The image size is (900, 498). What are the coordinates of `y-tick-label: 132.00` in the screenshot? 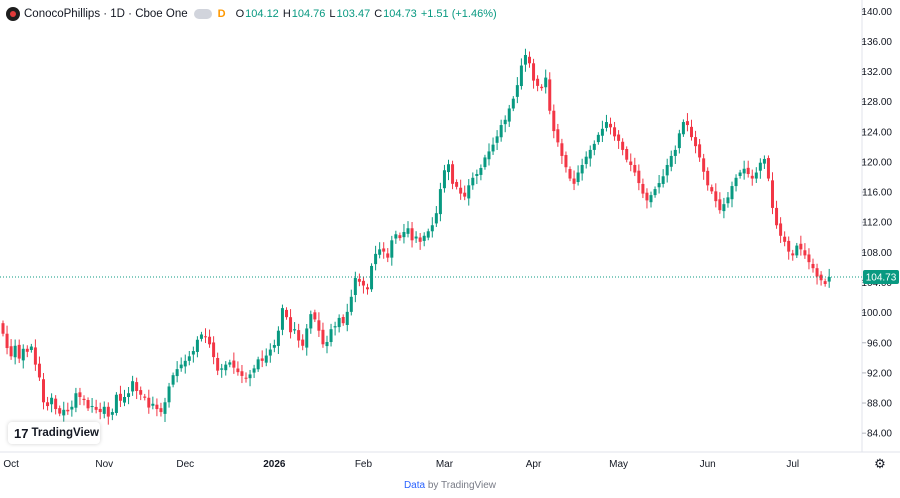 It's located at (876, 72).